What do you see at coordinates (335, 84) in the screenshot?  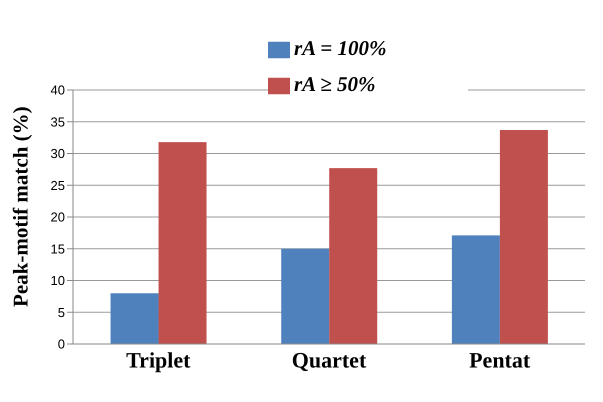 I see `legend-label: rA ≥ 50%` at bounding box center [335, 84].